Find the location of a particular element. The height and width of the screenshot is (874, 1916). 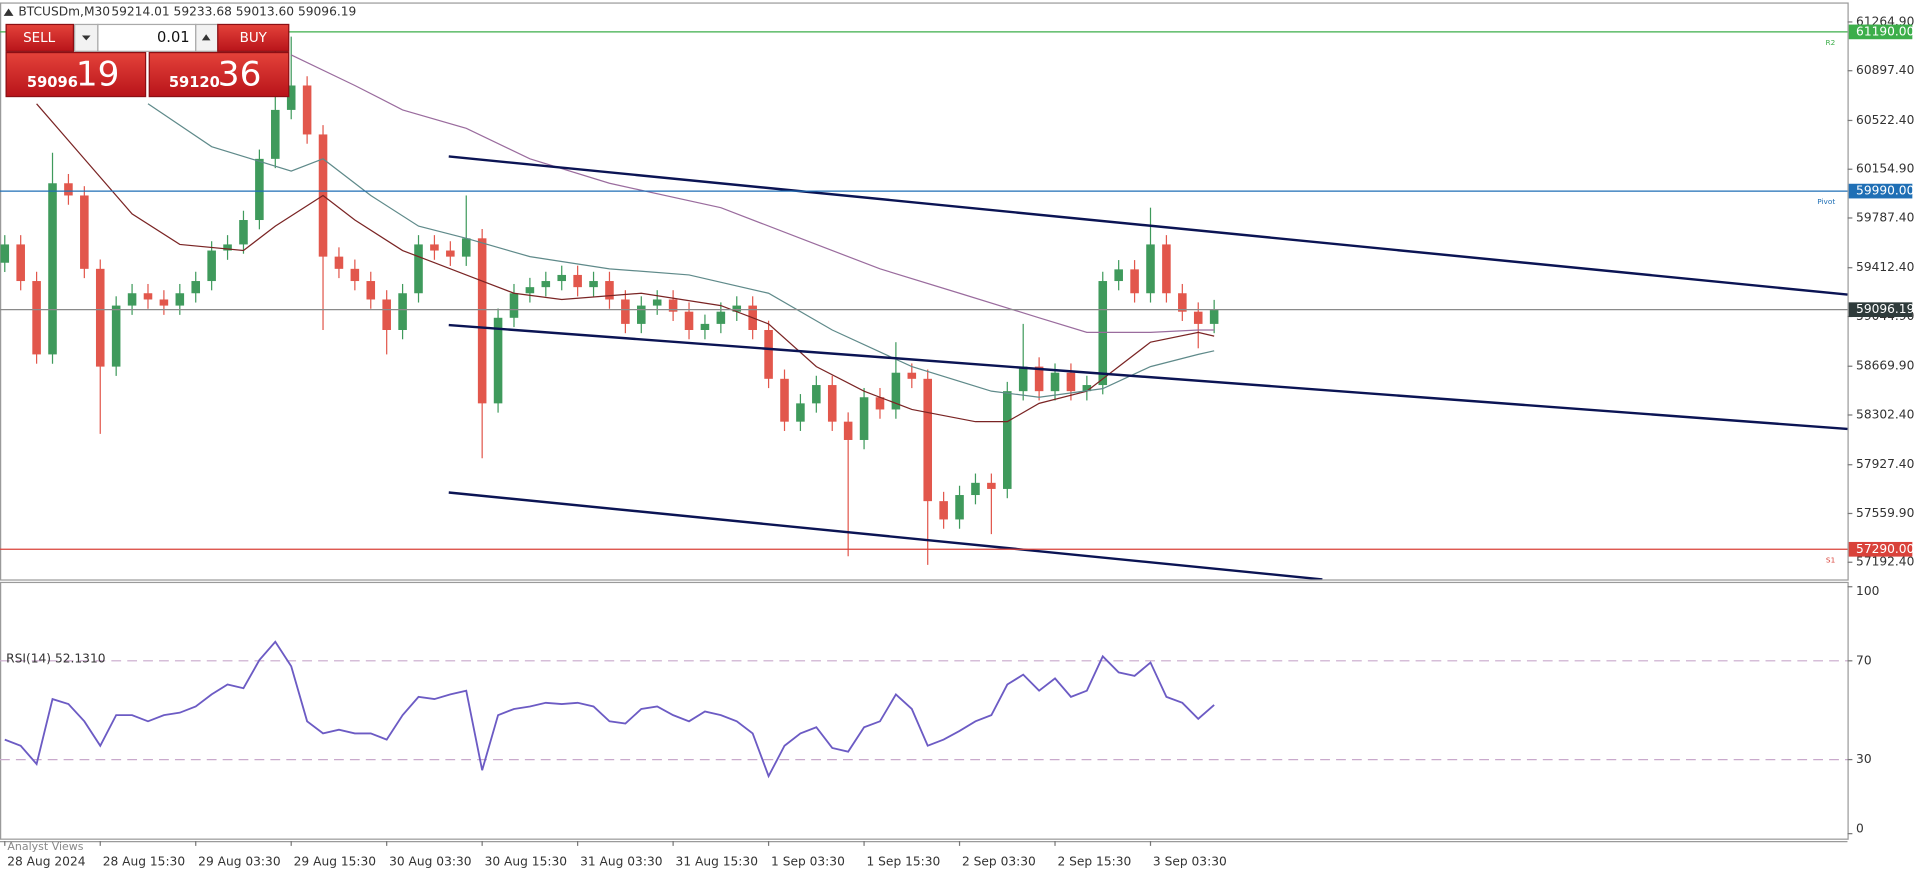

buy-price-box is located at coordinates (219, 74).